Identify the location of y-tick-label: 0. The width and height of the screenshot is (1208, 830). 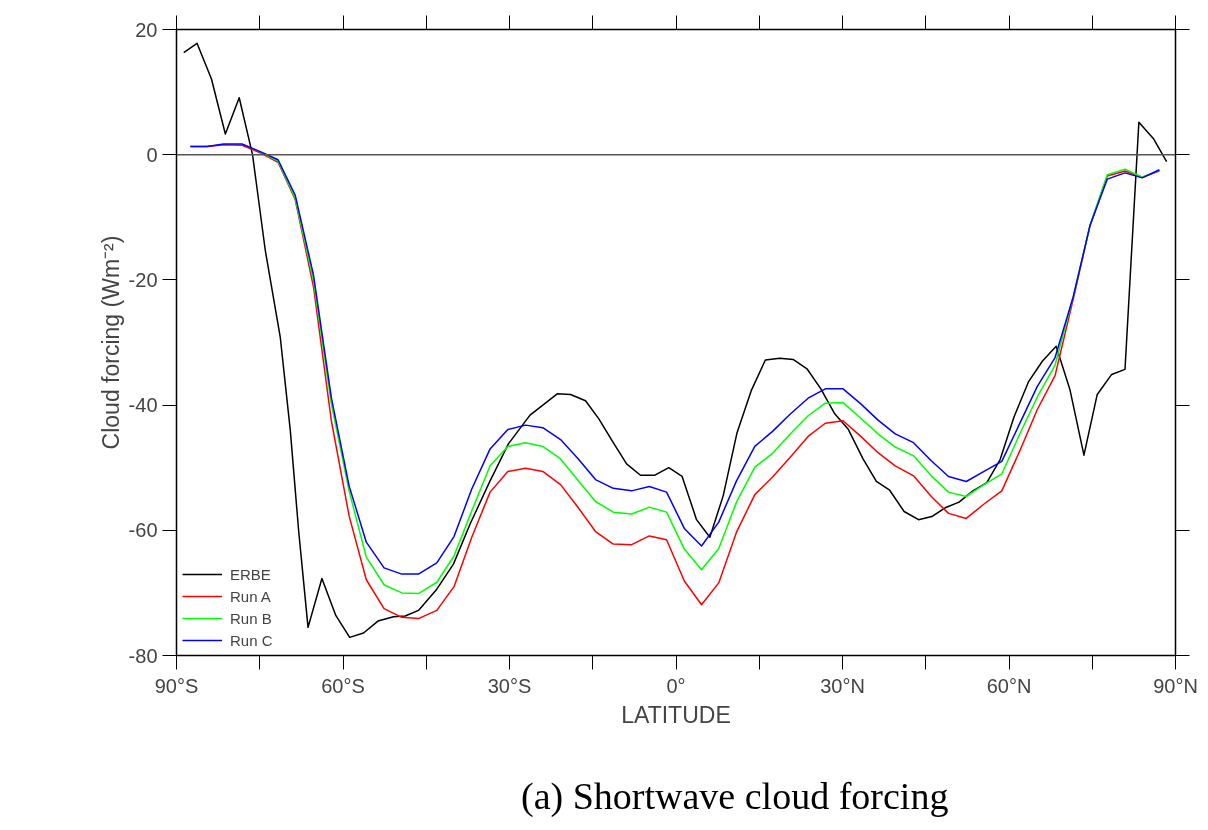
(152, 154).